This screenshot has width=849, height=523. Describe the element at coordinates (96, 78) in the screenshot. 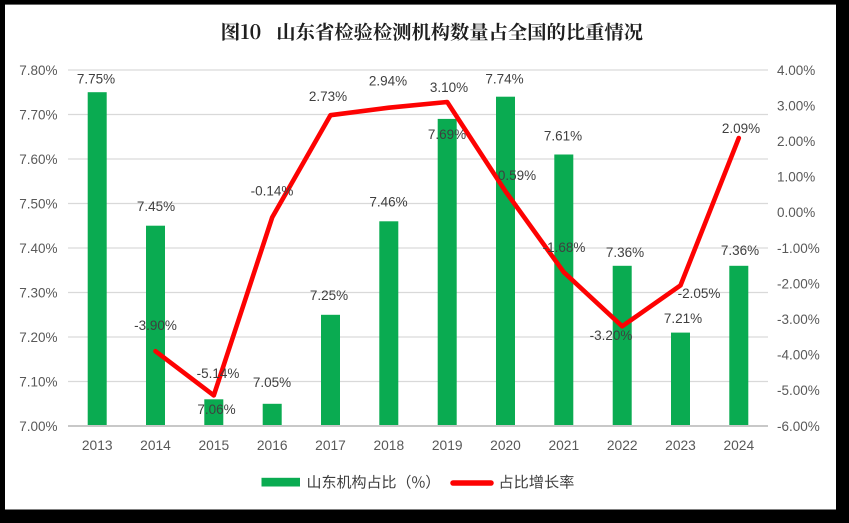

I see `svg-text: 7.75%` at that location.